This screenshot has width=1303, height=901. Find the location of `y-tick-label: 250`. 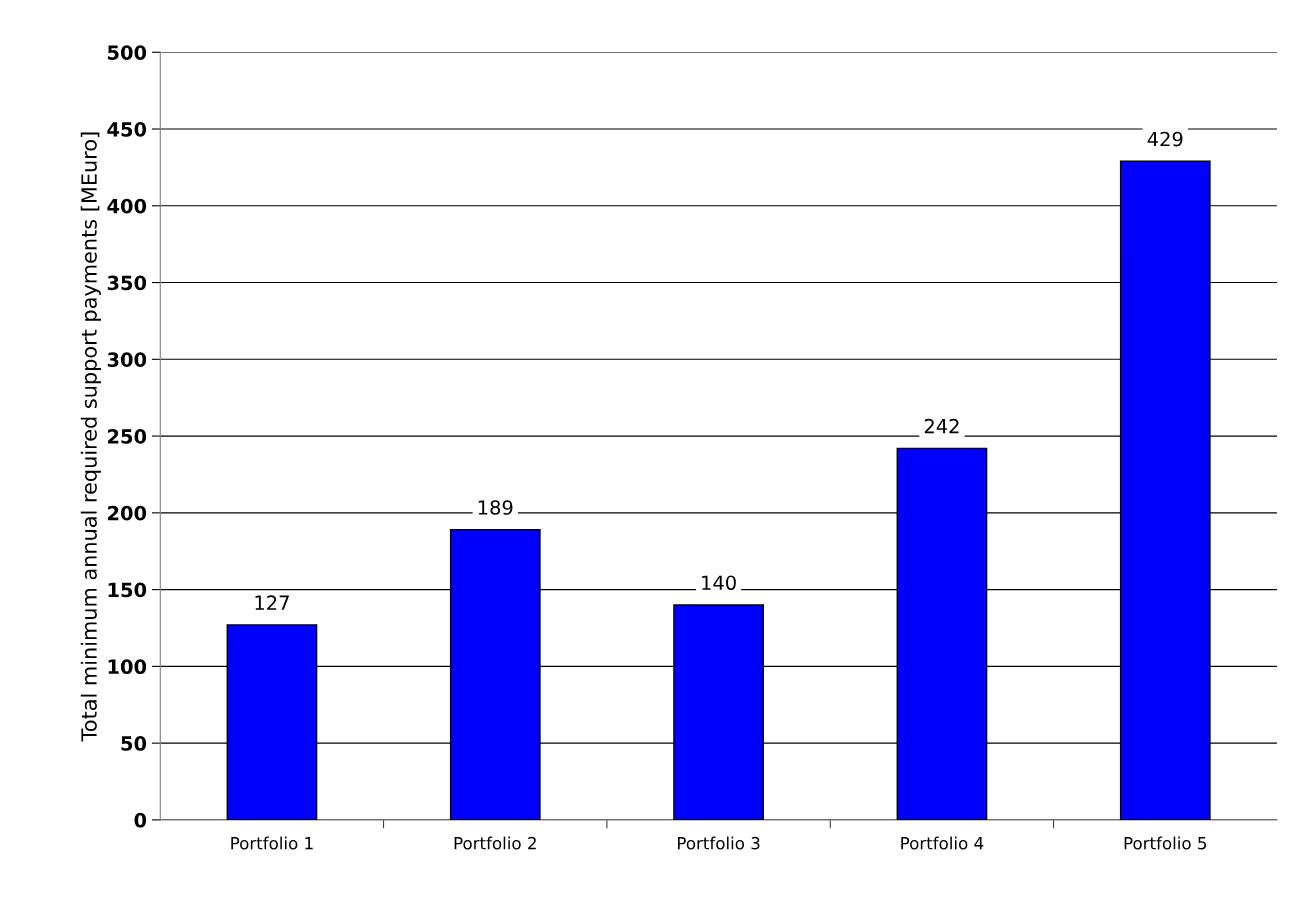

y-tick-label: 250 is located at coordinates (127, 436).